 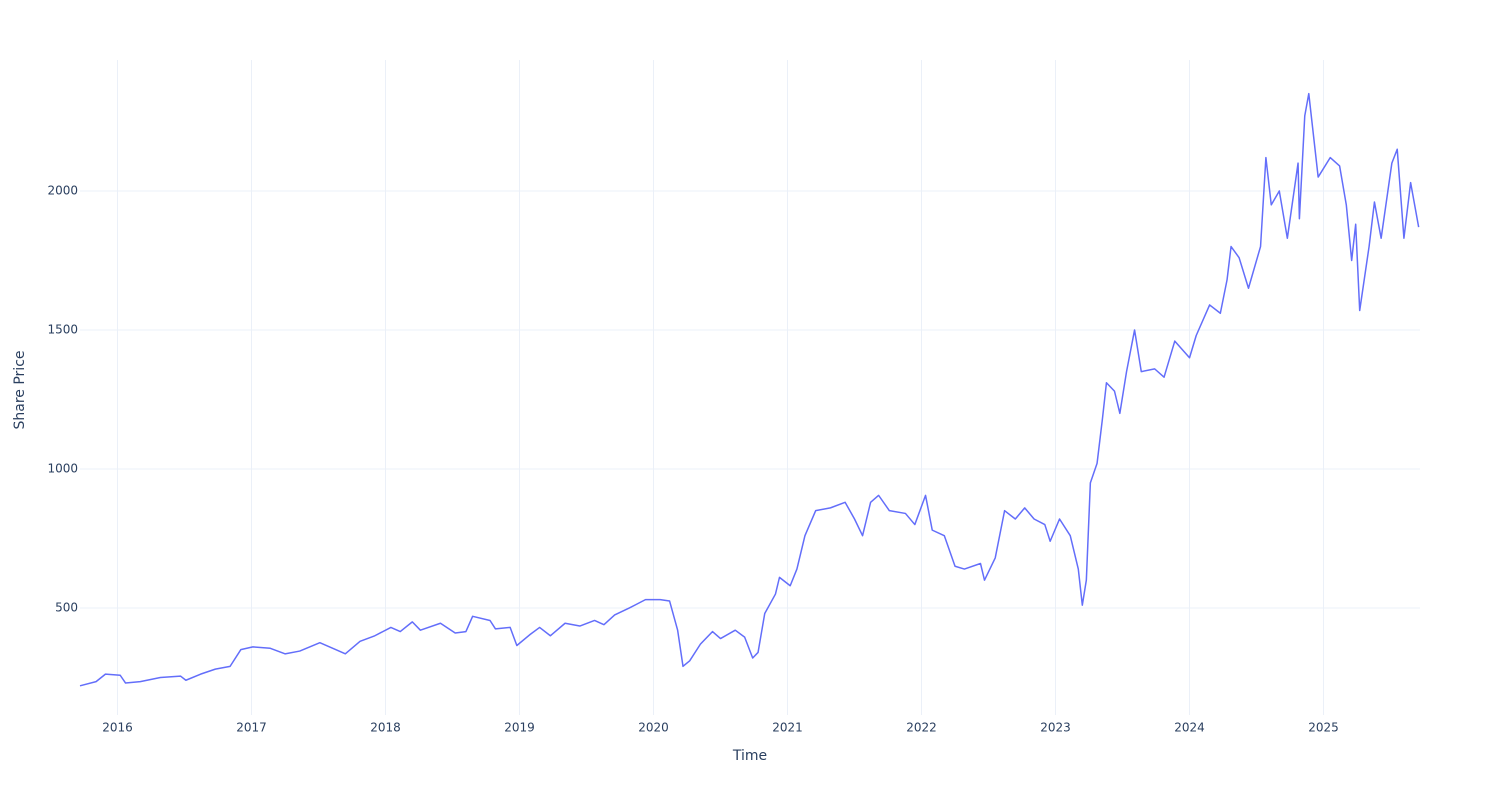 I want to click on x-tick-label: 2022, so click(x=921, y=728).